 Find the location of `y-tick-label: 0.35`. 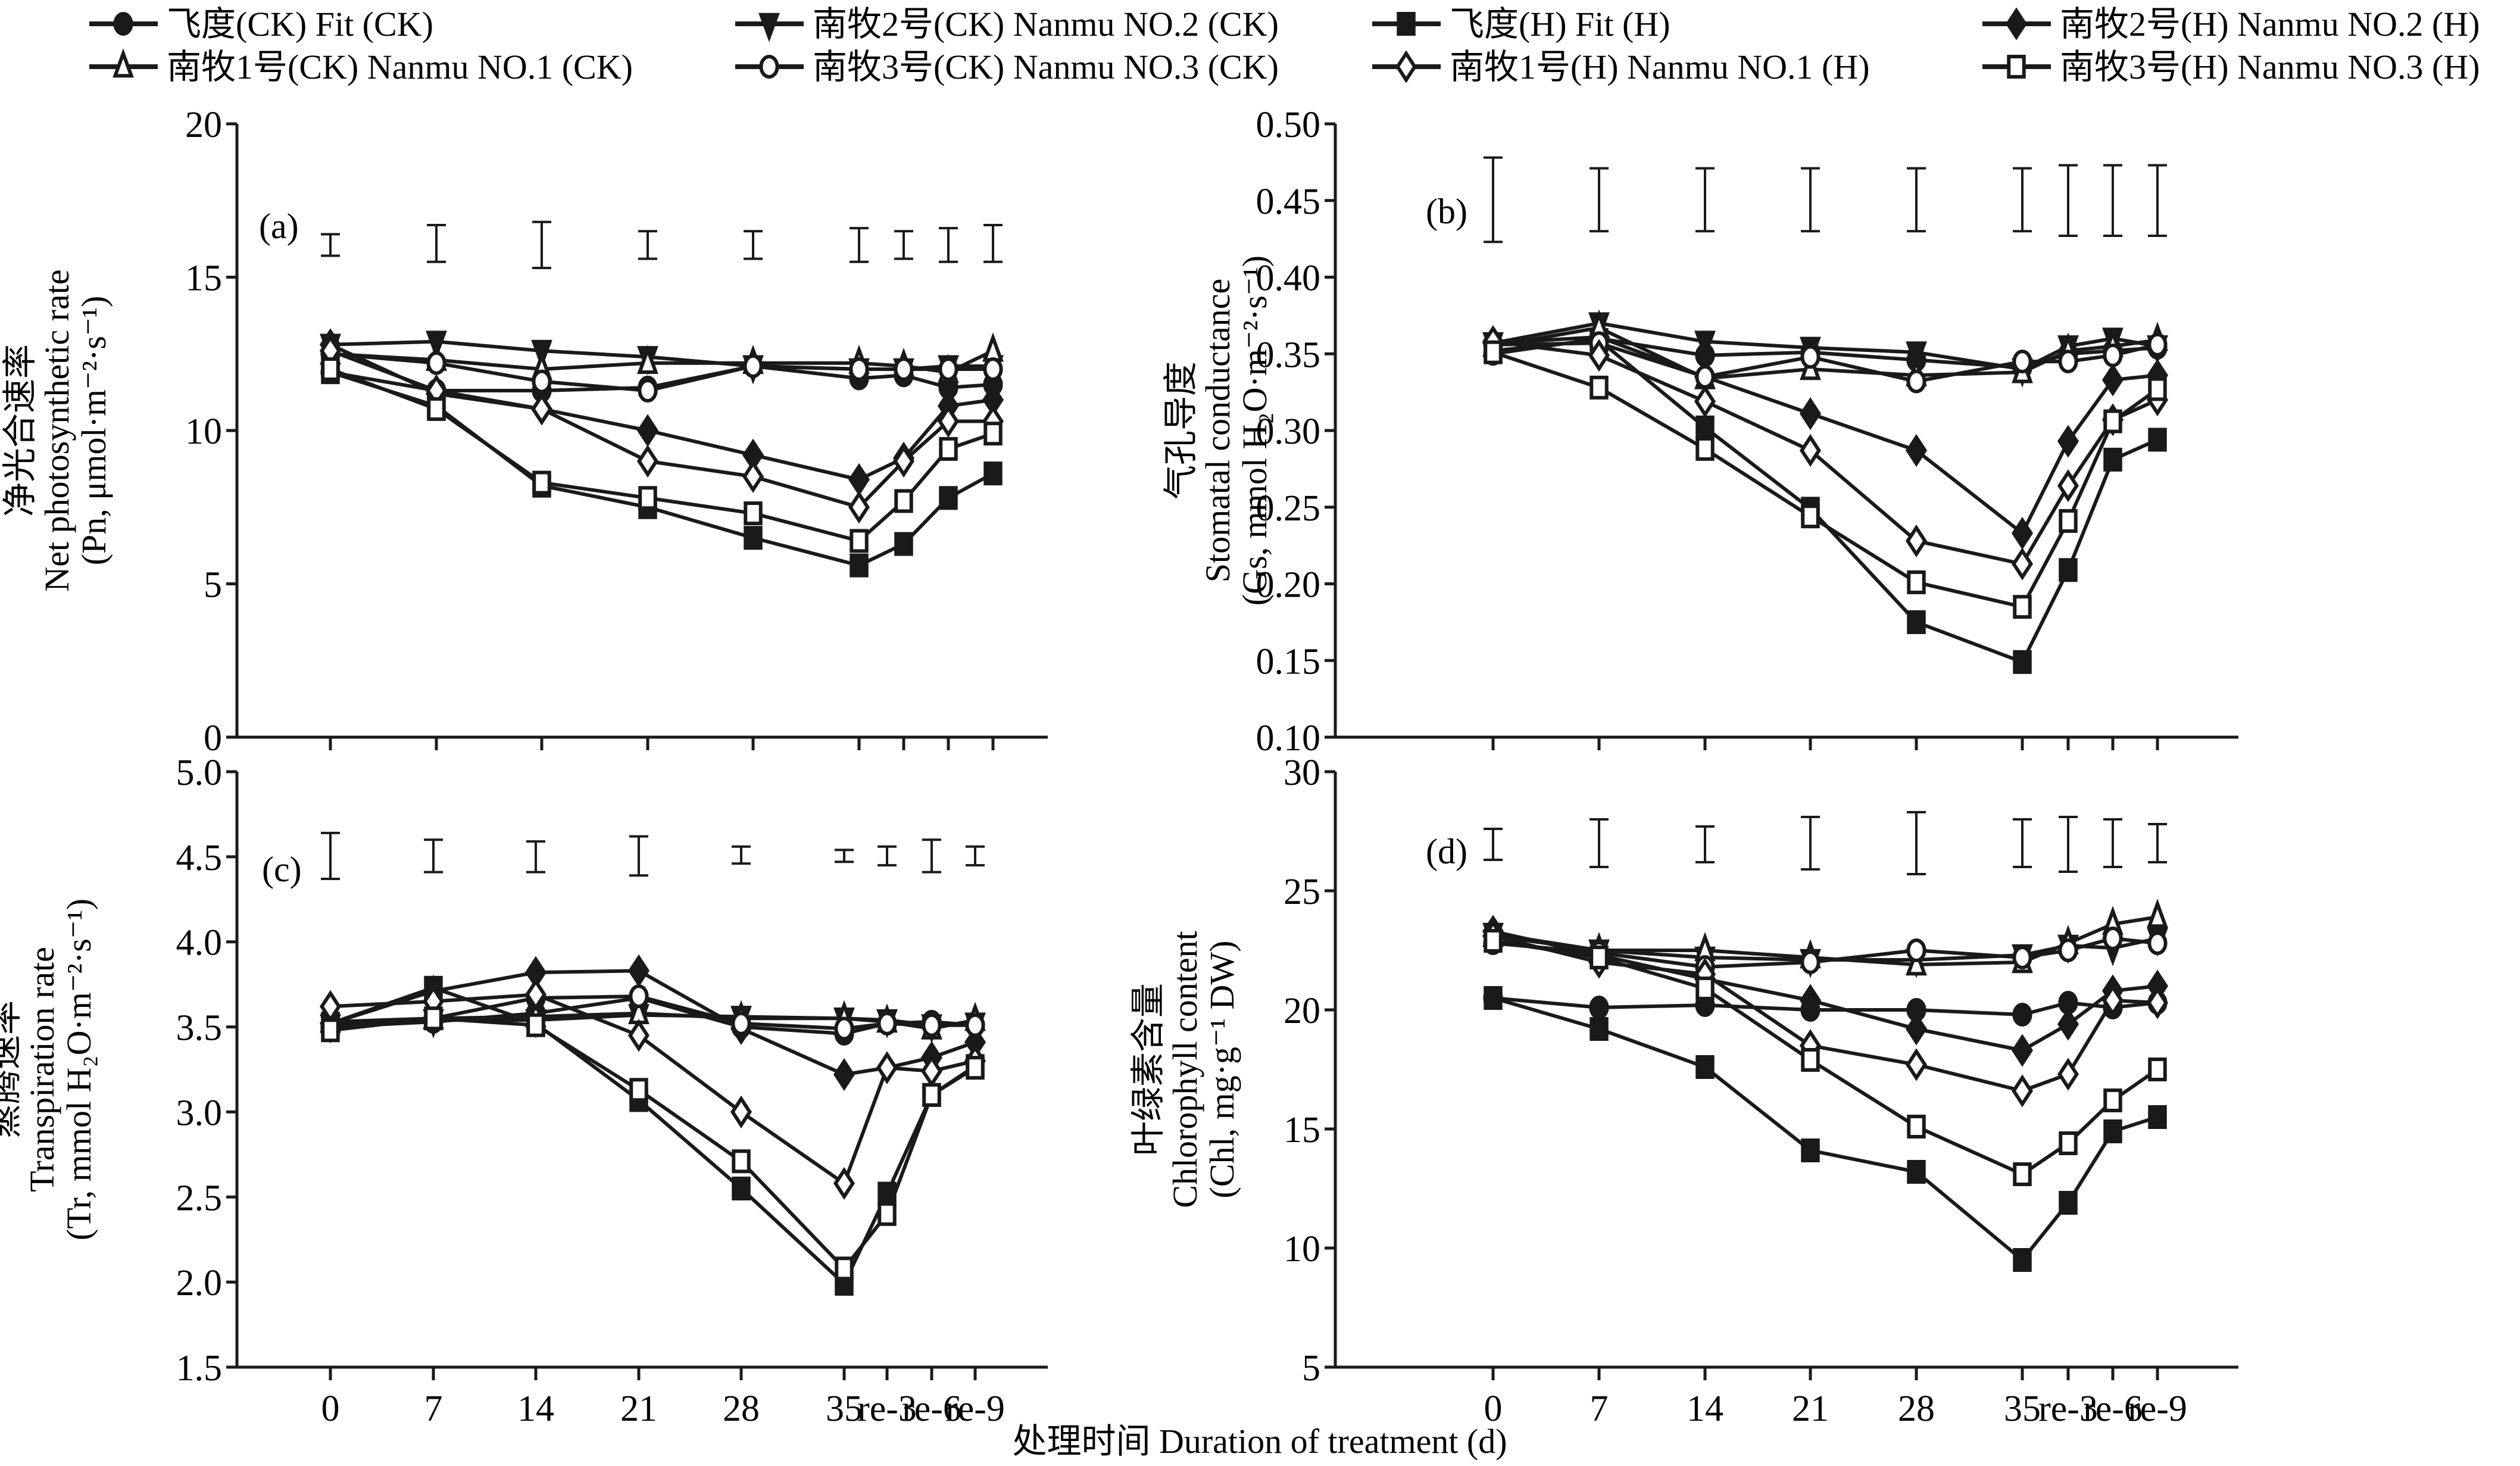

y-tick-label: 0.35 is located at coordinates (1288, 355).